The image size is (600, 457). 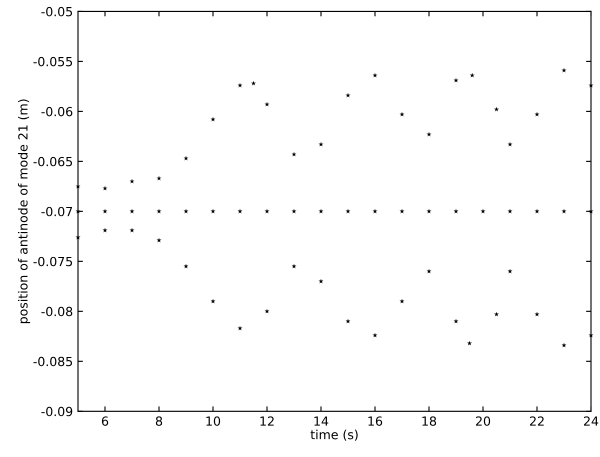 What do you see at coordinates (105, 421) in the screenshot?
I see `x-tick-label: 6` at bounding box center [105, 421].